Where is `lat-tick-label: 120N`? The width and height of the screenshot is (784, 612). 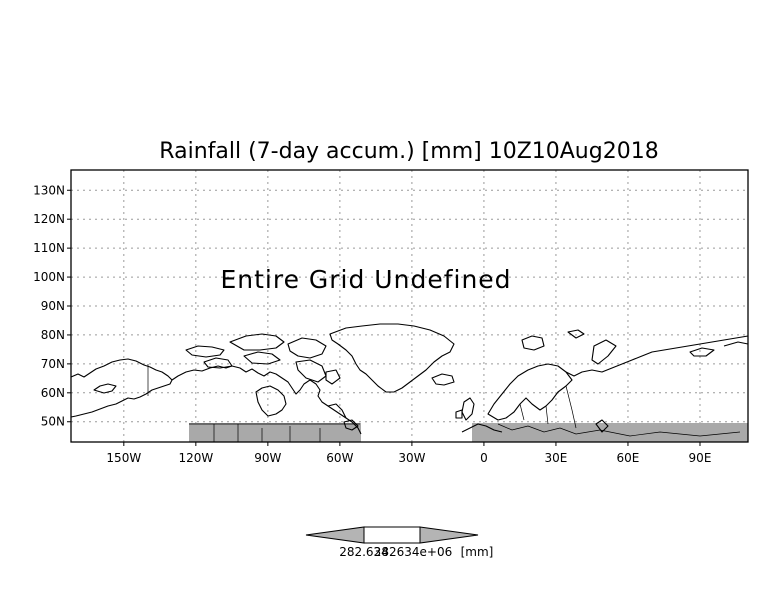 lat-tick-label: 120N is located at coordinates (49, 219).